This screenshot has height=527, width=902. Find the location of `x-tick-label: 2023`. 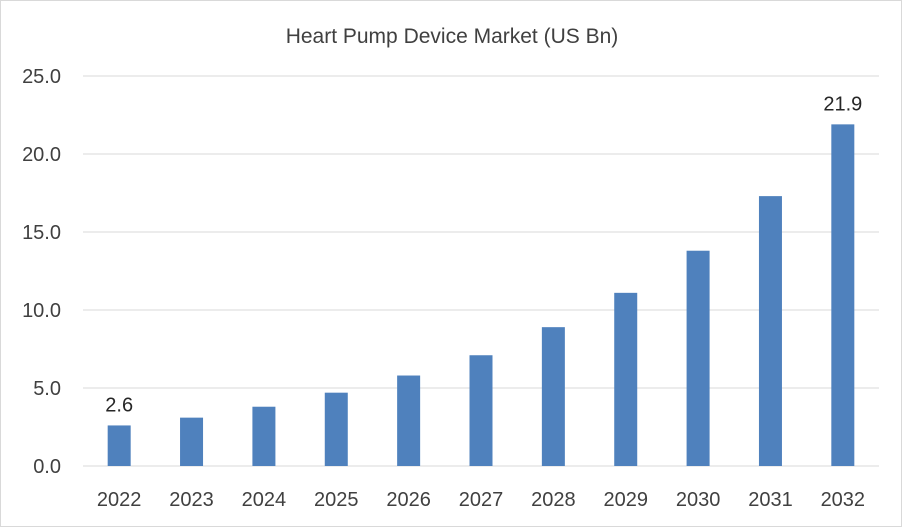

x-tick-label: 2023 is located at coordinates (191, 500).